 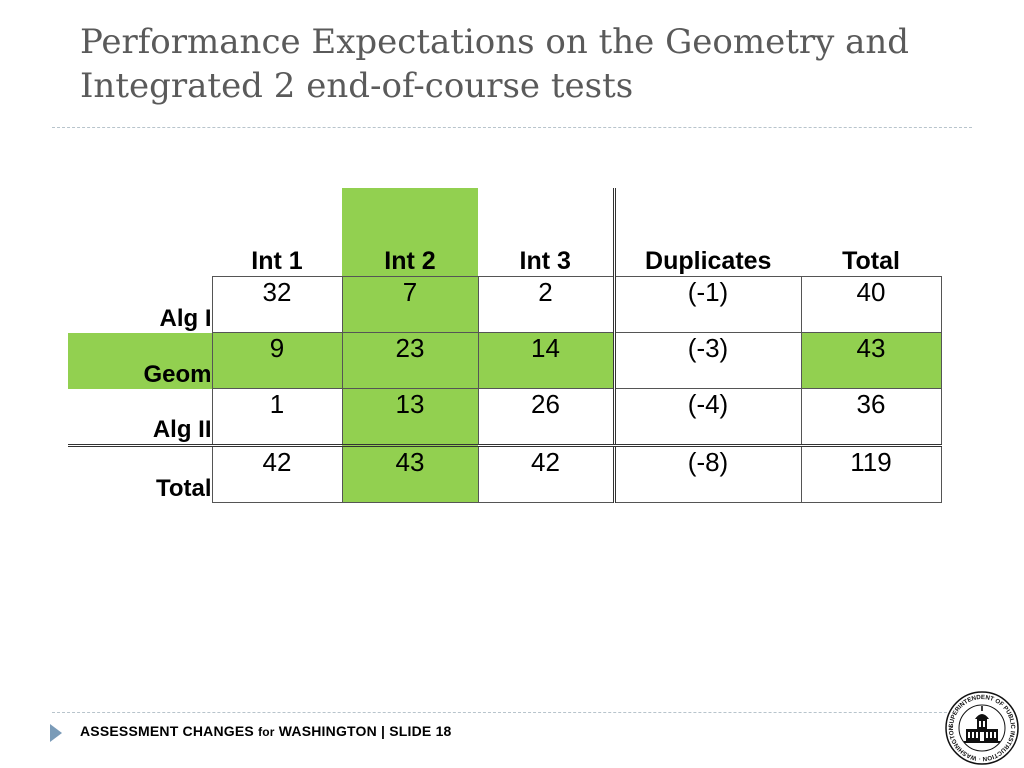 What do you see at coordinates (871, 360) in the screenshot?
I see `cell-geom-total: 43` at bounding box center [871, 360].